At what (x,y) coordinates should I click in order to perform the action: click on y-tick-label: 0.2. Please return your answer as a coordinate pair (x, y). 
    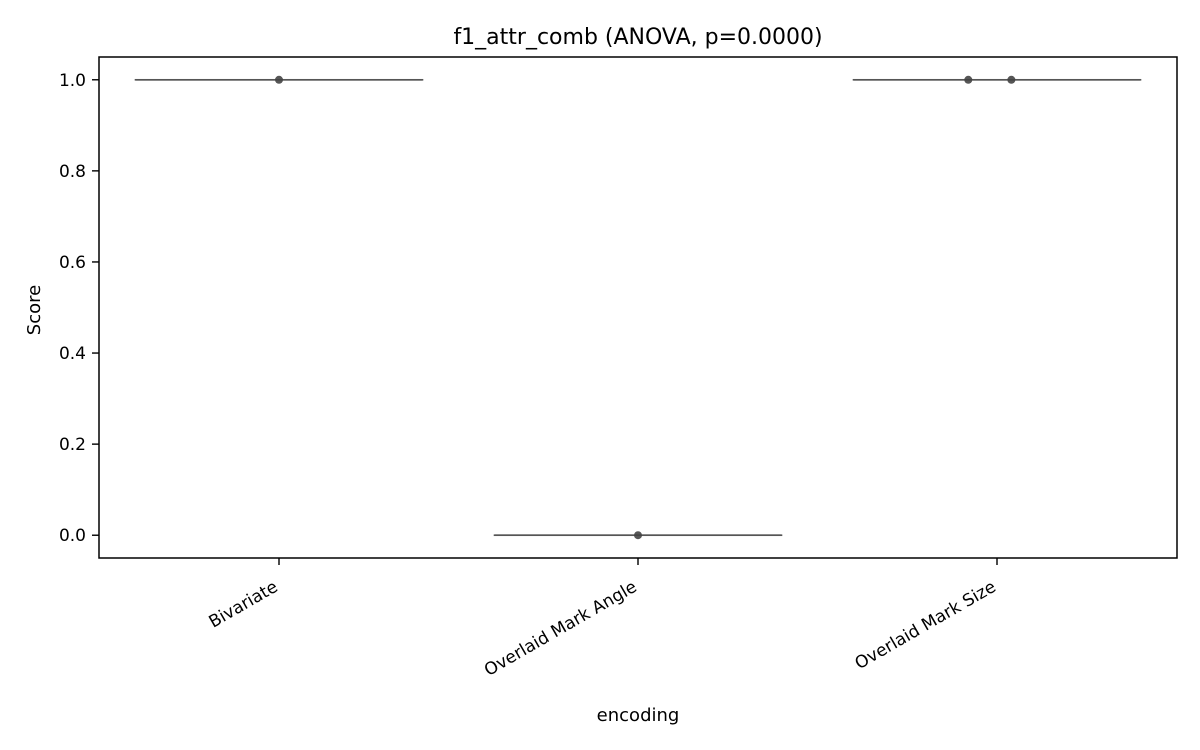
    Looking at the image, I should click on (72, 445).